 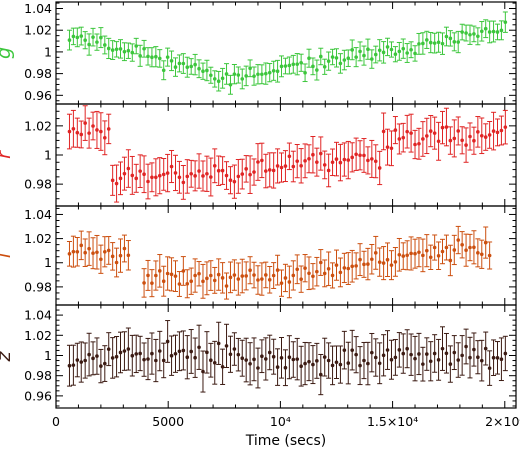 What do you see at coordinates (38, 8) in the screenshot?
I see `y-tick-label: 1.04` at bounding box center [38, 8].